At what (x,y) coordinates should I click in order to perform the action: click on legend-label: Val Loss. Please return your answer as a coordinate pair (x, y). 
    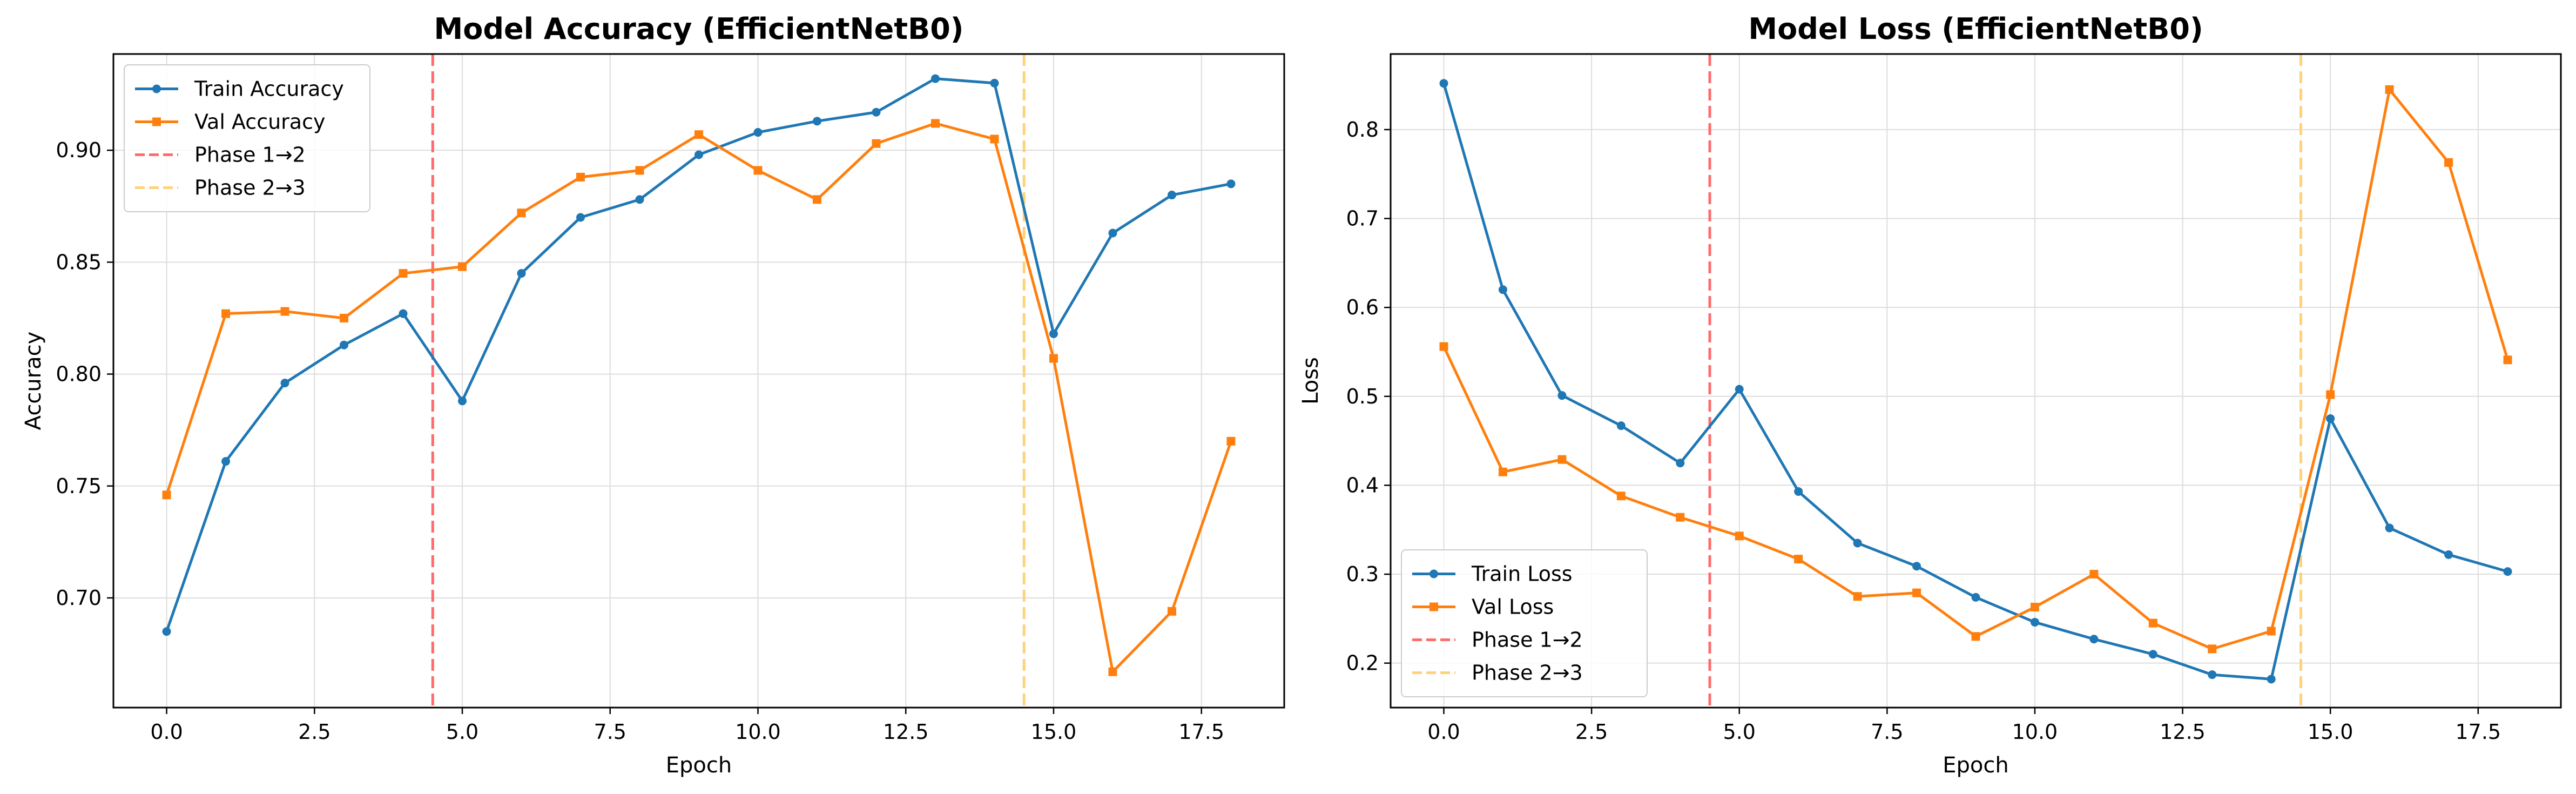
    Looking at the image, I should click on (1513, 607).